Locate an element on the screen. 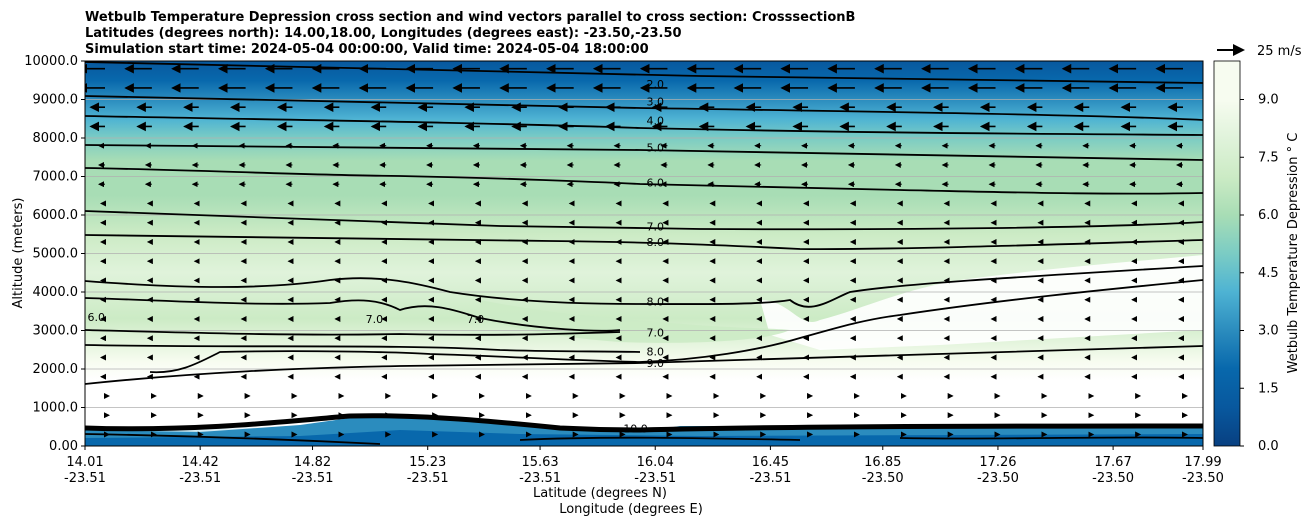 The image size is (1312, 526). colorbar-ticks: 0.0 1.5 3.0 4.5 6.0 7.5 9.0 is located at coordinates (1259, 273).